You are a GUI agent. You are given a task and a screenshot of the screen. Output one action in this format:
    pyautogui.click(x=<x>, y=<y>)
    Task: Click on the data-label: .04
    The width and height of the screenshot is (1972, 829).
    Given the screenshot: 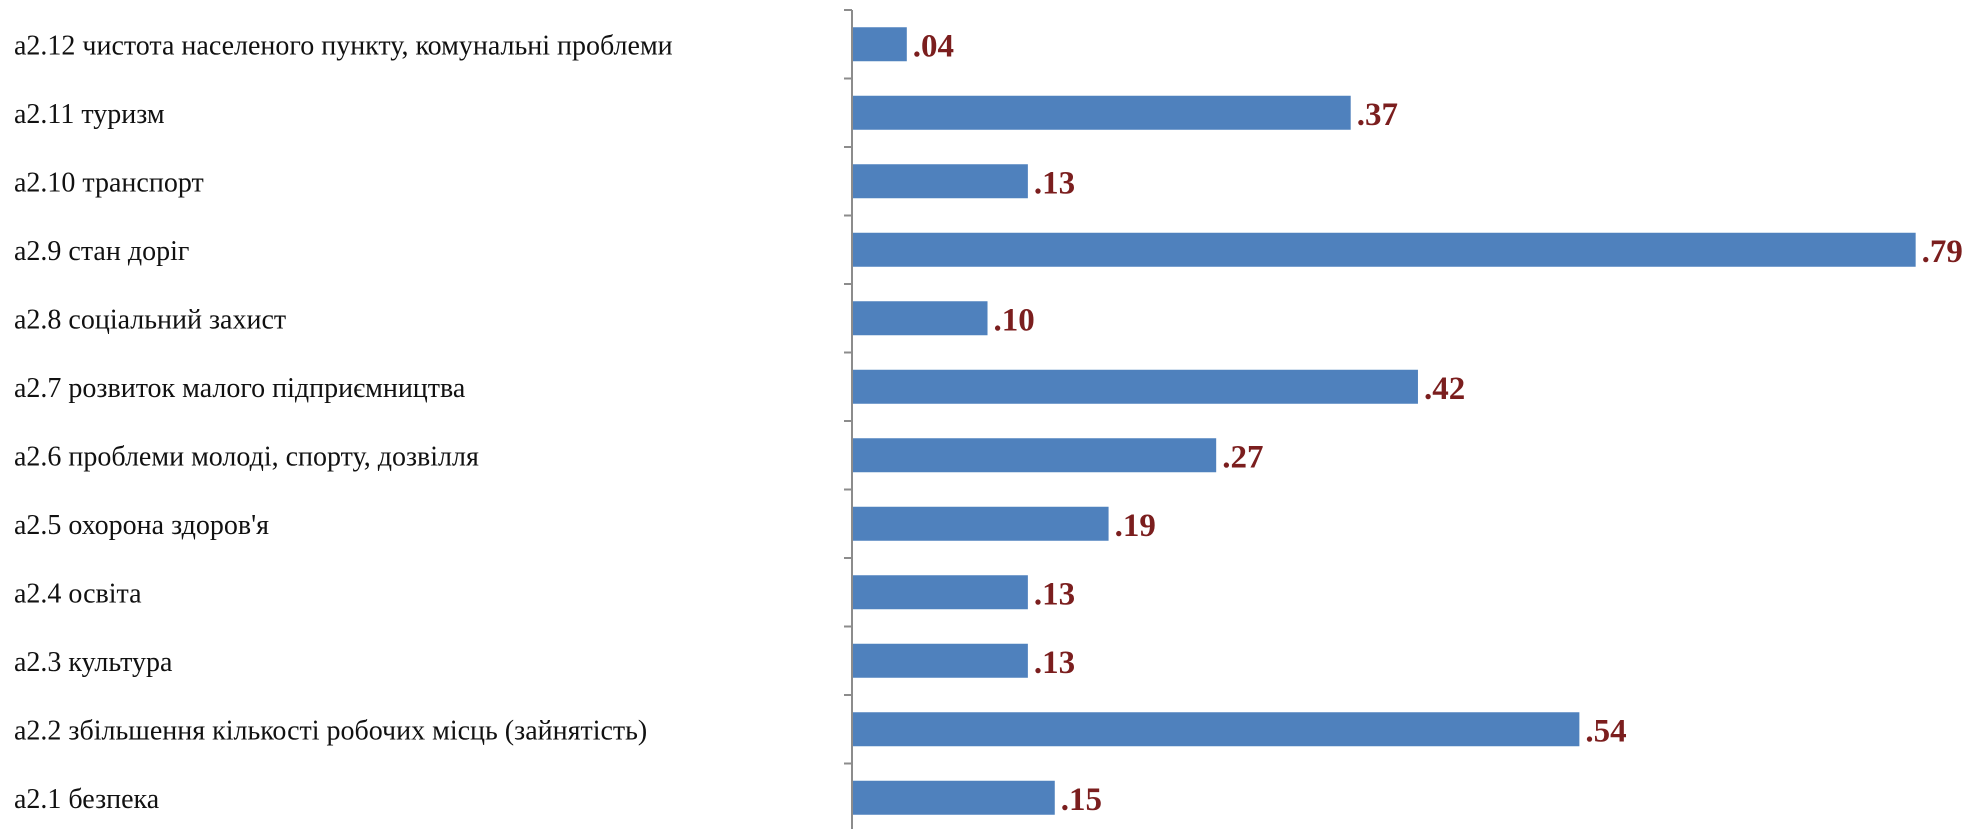 What is the action you would take?
    pyautogui.click(x=933, y=46)
    